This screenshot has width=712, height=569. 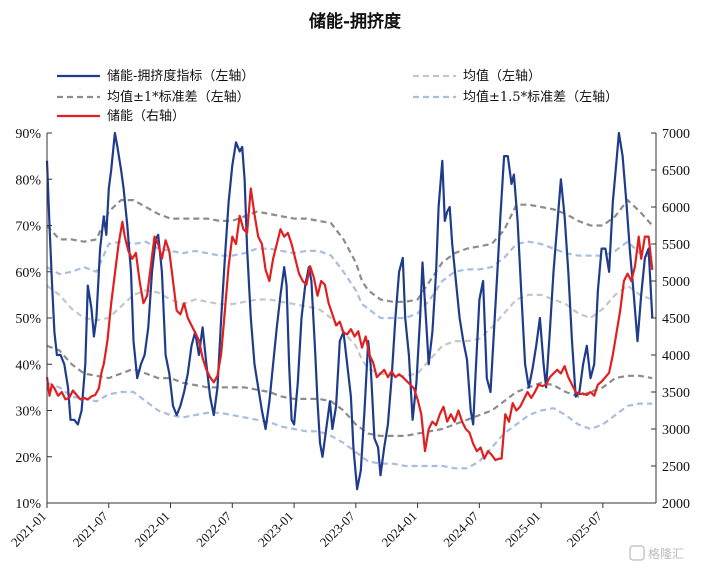 I want to click on y-axis-left: 10% 20% 30% 40% 50% 60% 70% 80% 90%, so click(x=33, y=319).